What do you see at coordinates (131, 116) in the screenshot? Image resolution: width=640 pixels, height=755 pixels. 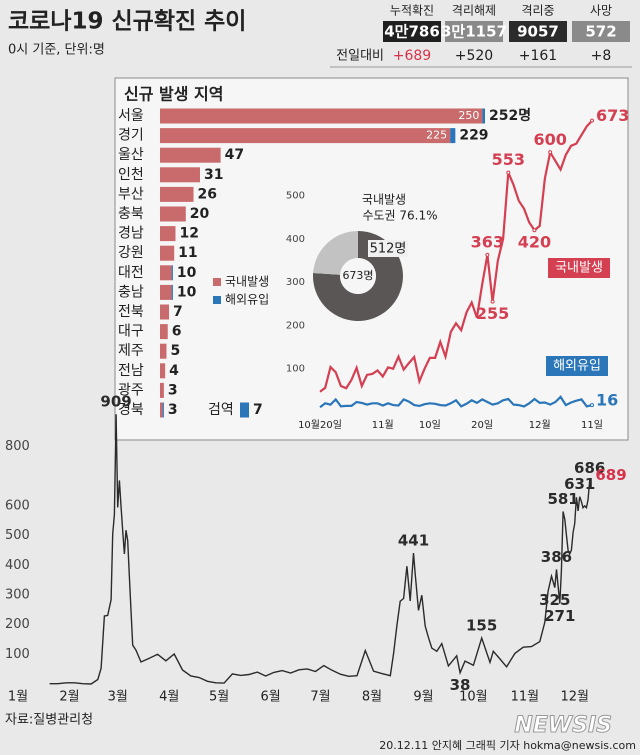 I see `category-label: 서울` at bounding box center [131, 116].